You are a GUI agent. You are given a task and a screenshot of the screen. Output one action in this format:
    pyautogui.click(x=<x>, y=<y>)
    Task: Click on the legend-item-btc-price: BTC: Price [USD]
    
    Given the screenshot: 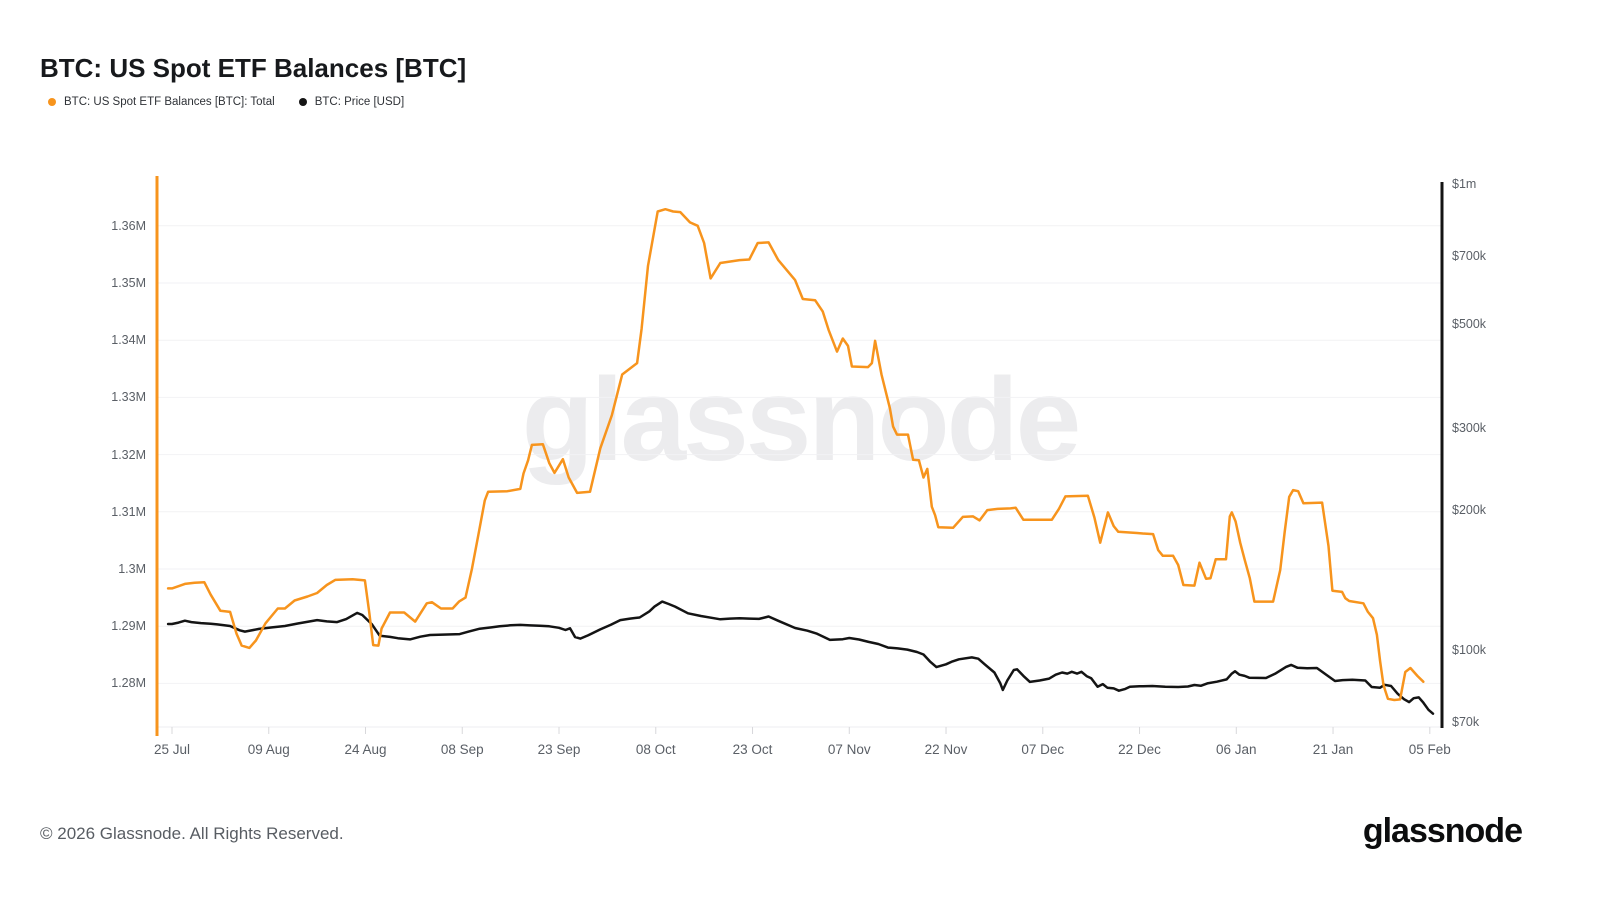 What is the action you would take?
    pyautogui.click(x=351, y=102)
    